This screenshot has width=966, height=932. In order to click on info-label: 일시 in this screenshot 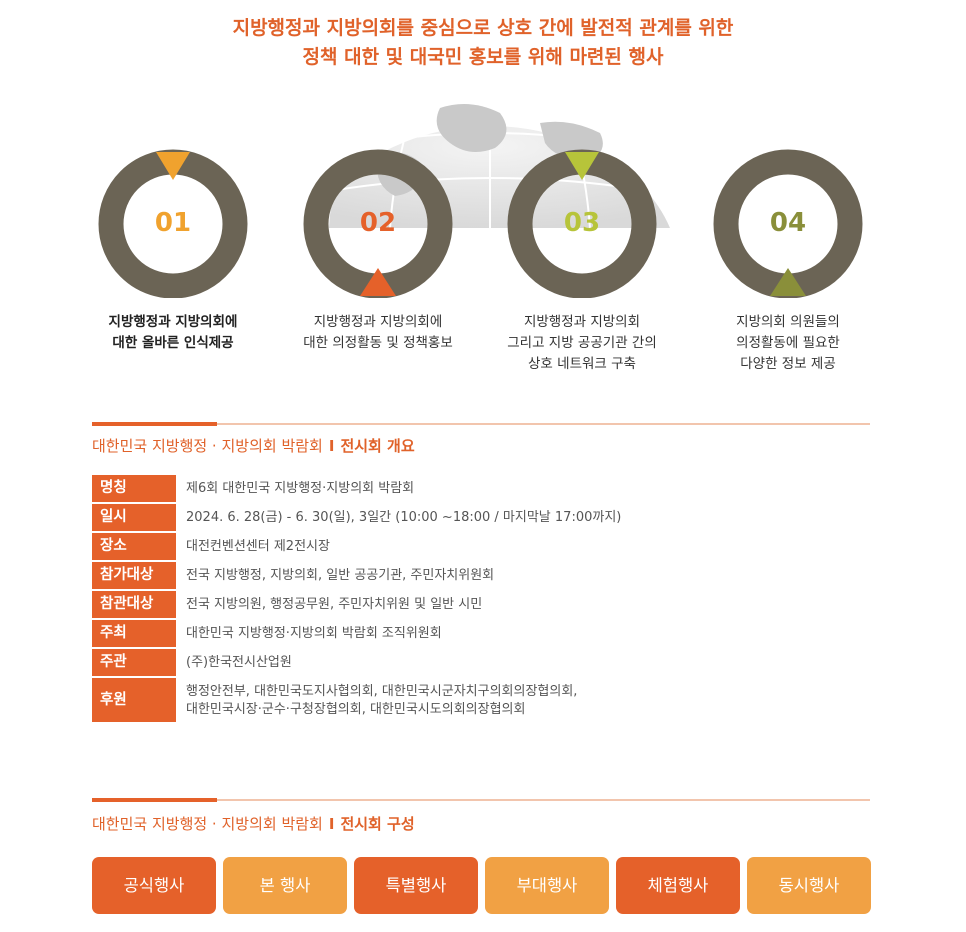, I will do `click(134, 517)`.